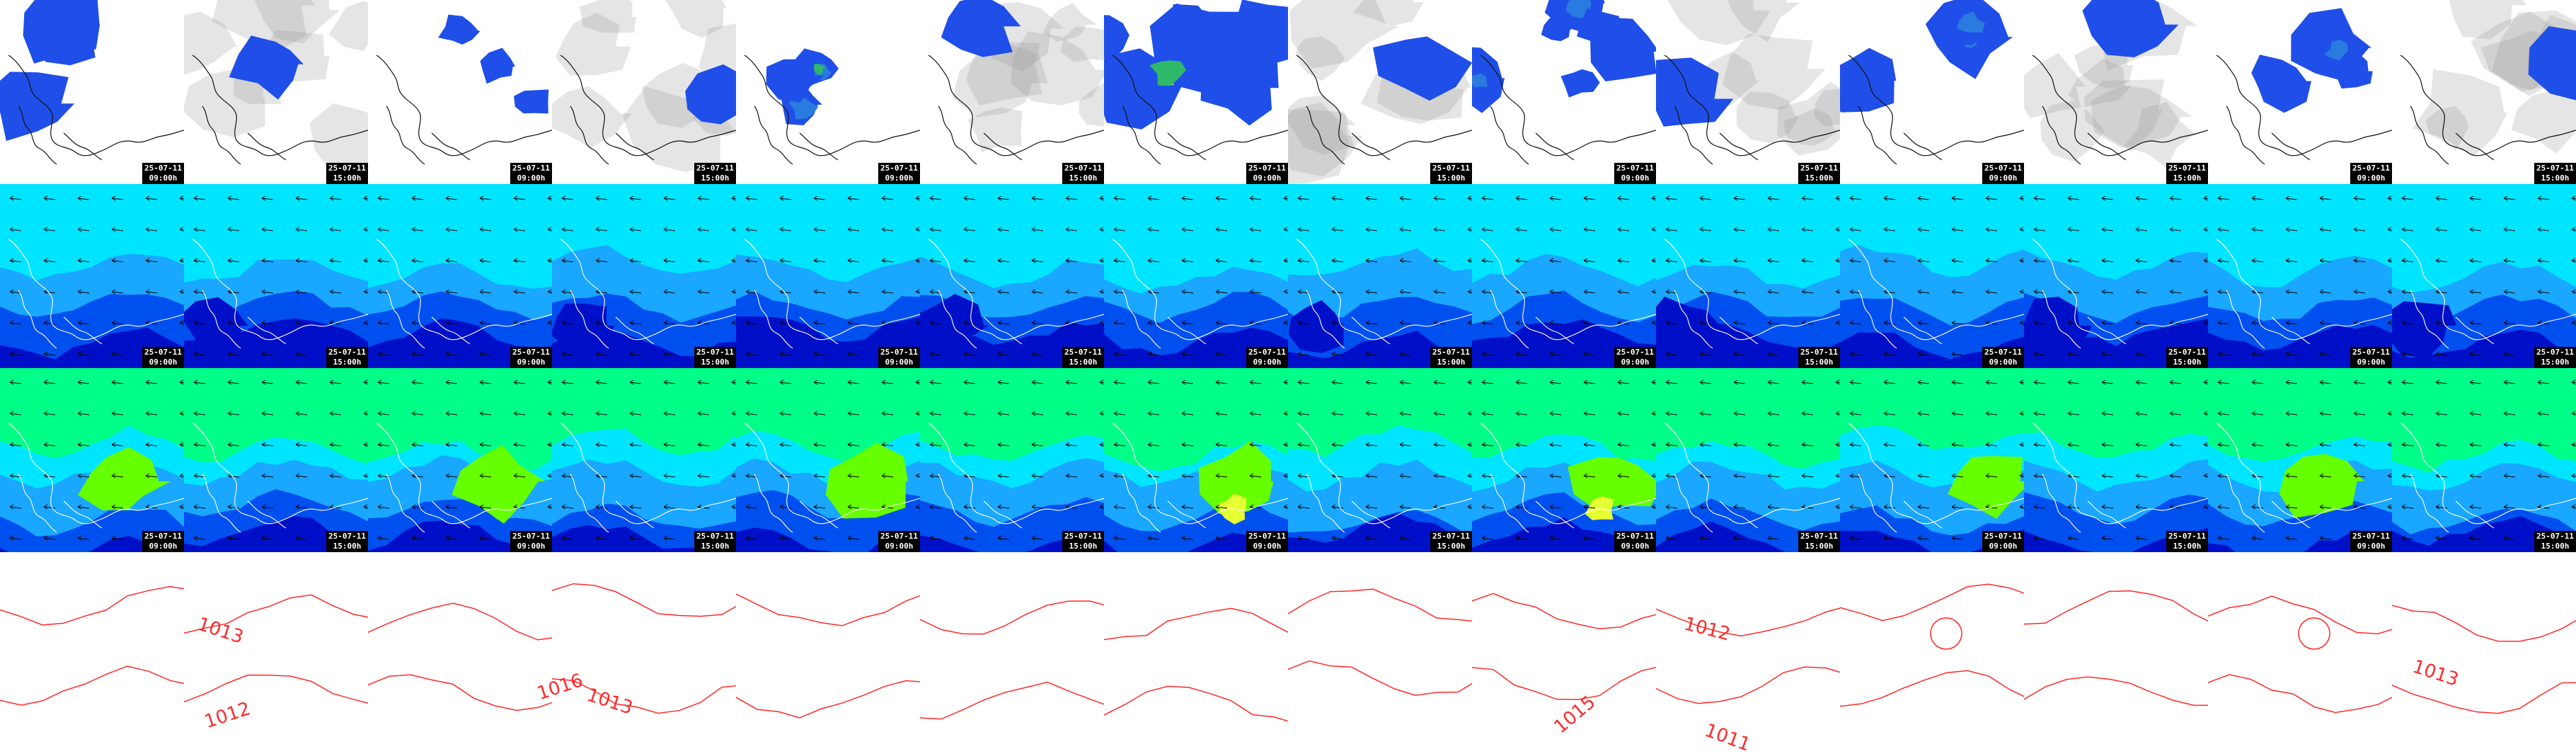 This screenshot has width=2576, height=756. What do you see at coordinates (1012, 92) in the screenshot?
I see `precipitation-cloud-row-panel-6: 25-07-11 15:00h` at bounding box center [1012, 92].